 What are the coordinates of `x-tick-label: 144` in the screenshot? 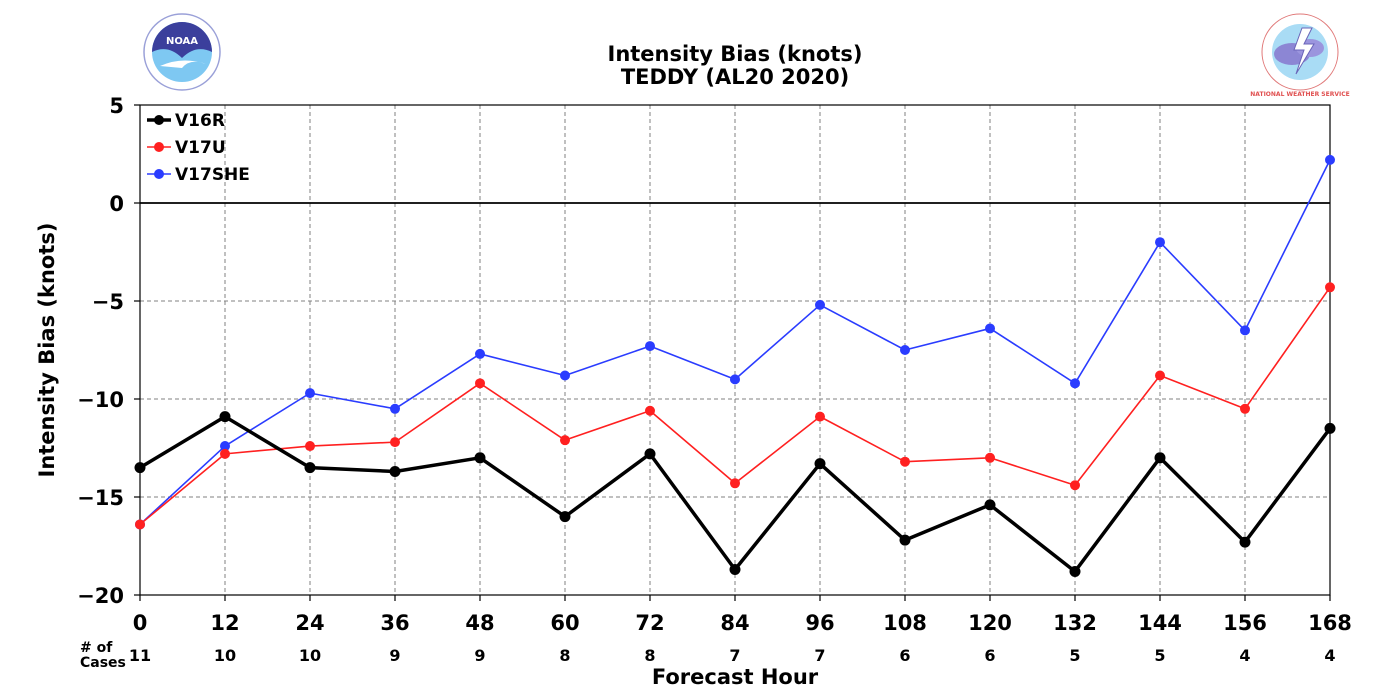 It's located at (1160, 623).